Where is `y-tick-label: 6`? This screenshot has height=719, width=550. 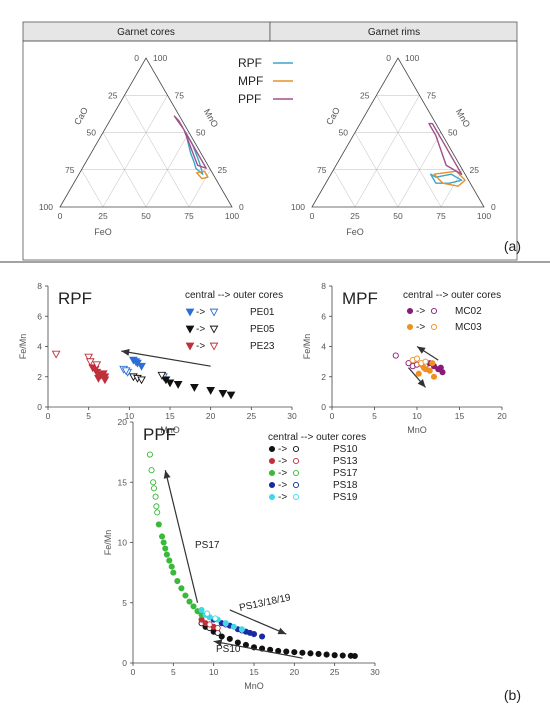
y-tick-label: 6 is located at coordinates (39, 316).